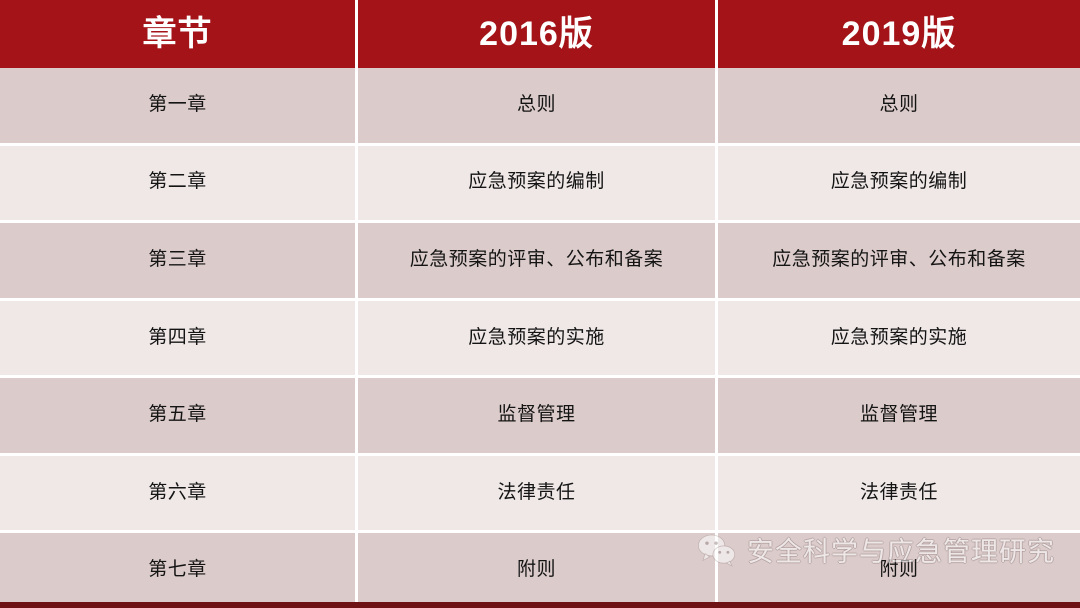 The image size is (1080, 608). I want to click on column-header-2016-label: 2016版, so click(536, 34).